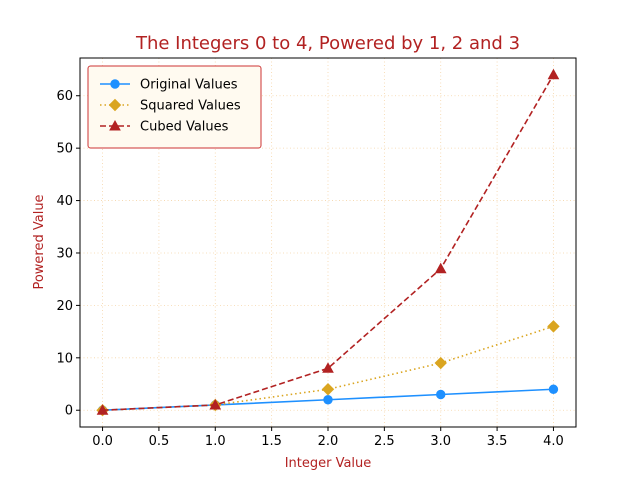 This screenshot has height=485, width=640. What do you see at coordinates (328, 463) in the screenshot?
I see `x-axis-label: Integer Value` at bounding box center [328, 463].